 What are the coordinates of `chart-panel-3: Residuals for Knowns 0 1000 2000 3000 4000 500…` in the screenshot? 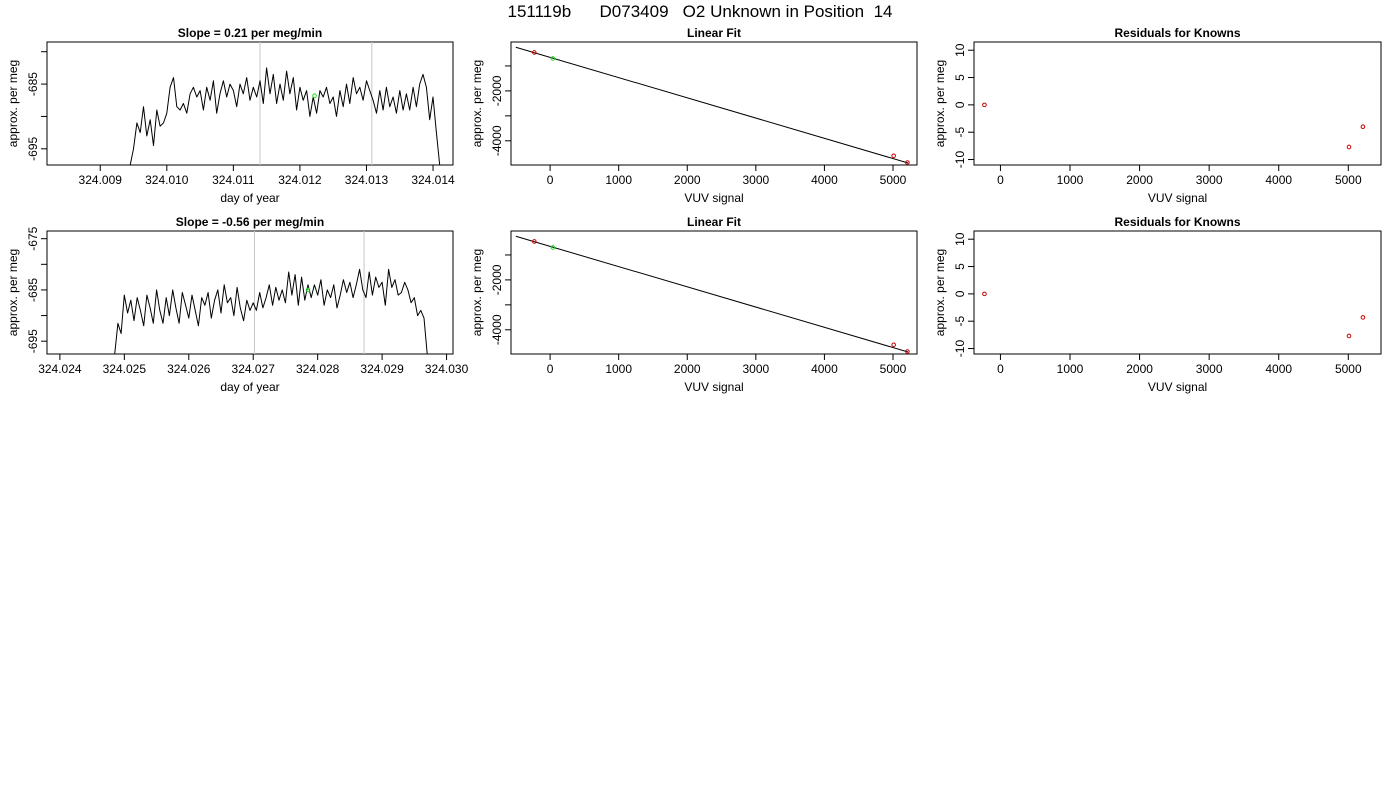 It's located at (1157, 115).